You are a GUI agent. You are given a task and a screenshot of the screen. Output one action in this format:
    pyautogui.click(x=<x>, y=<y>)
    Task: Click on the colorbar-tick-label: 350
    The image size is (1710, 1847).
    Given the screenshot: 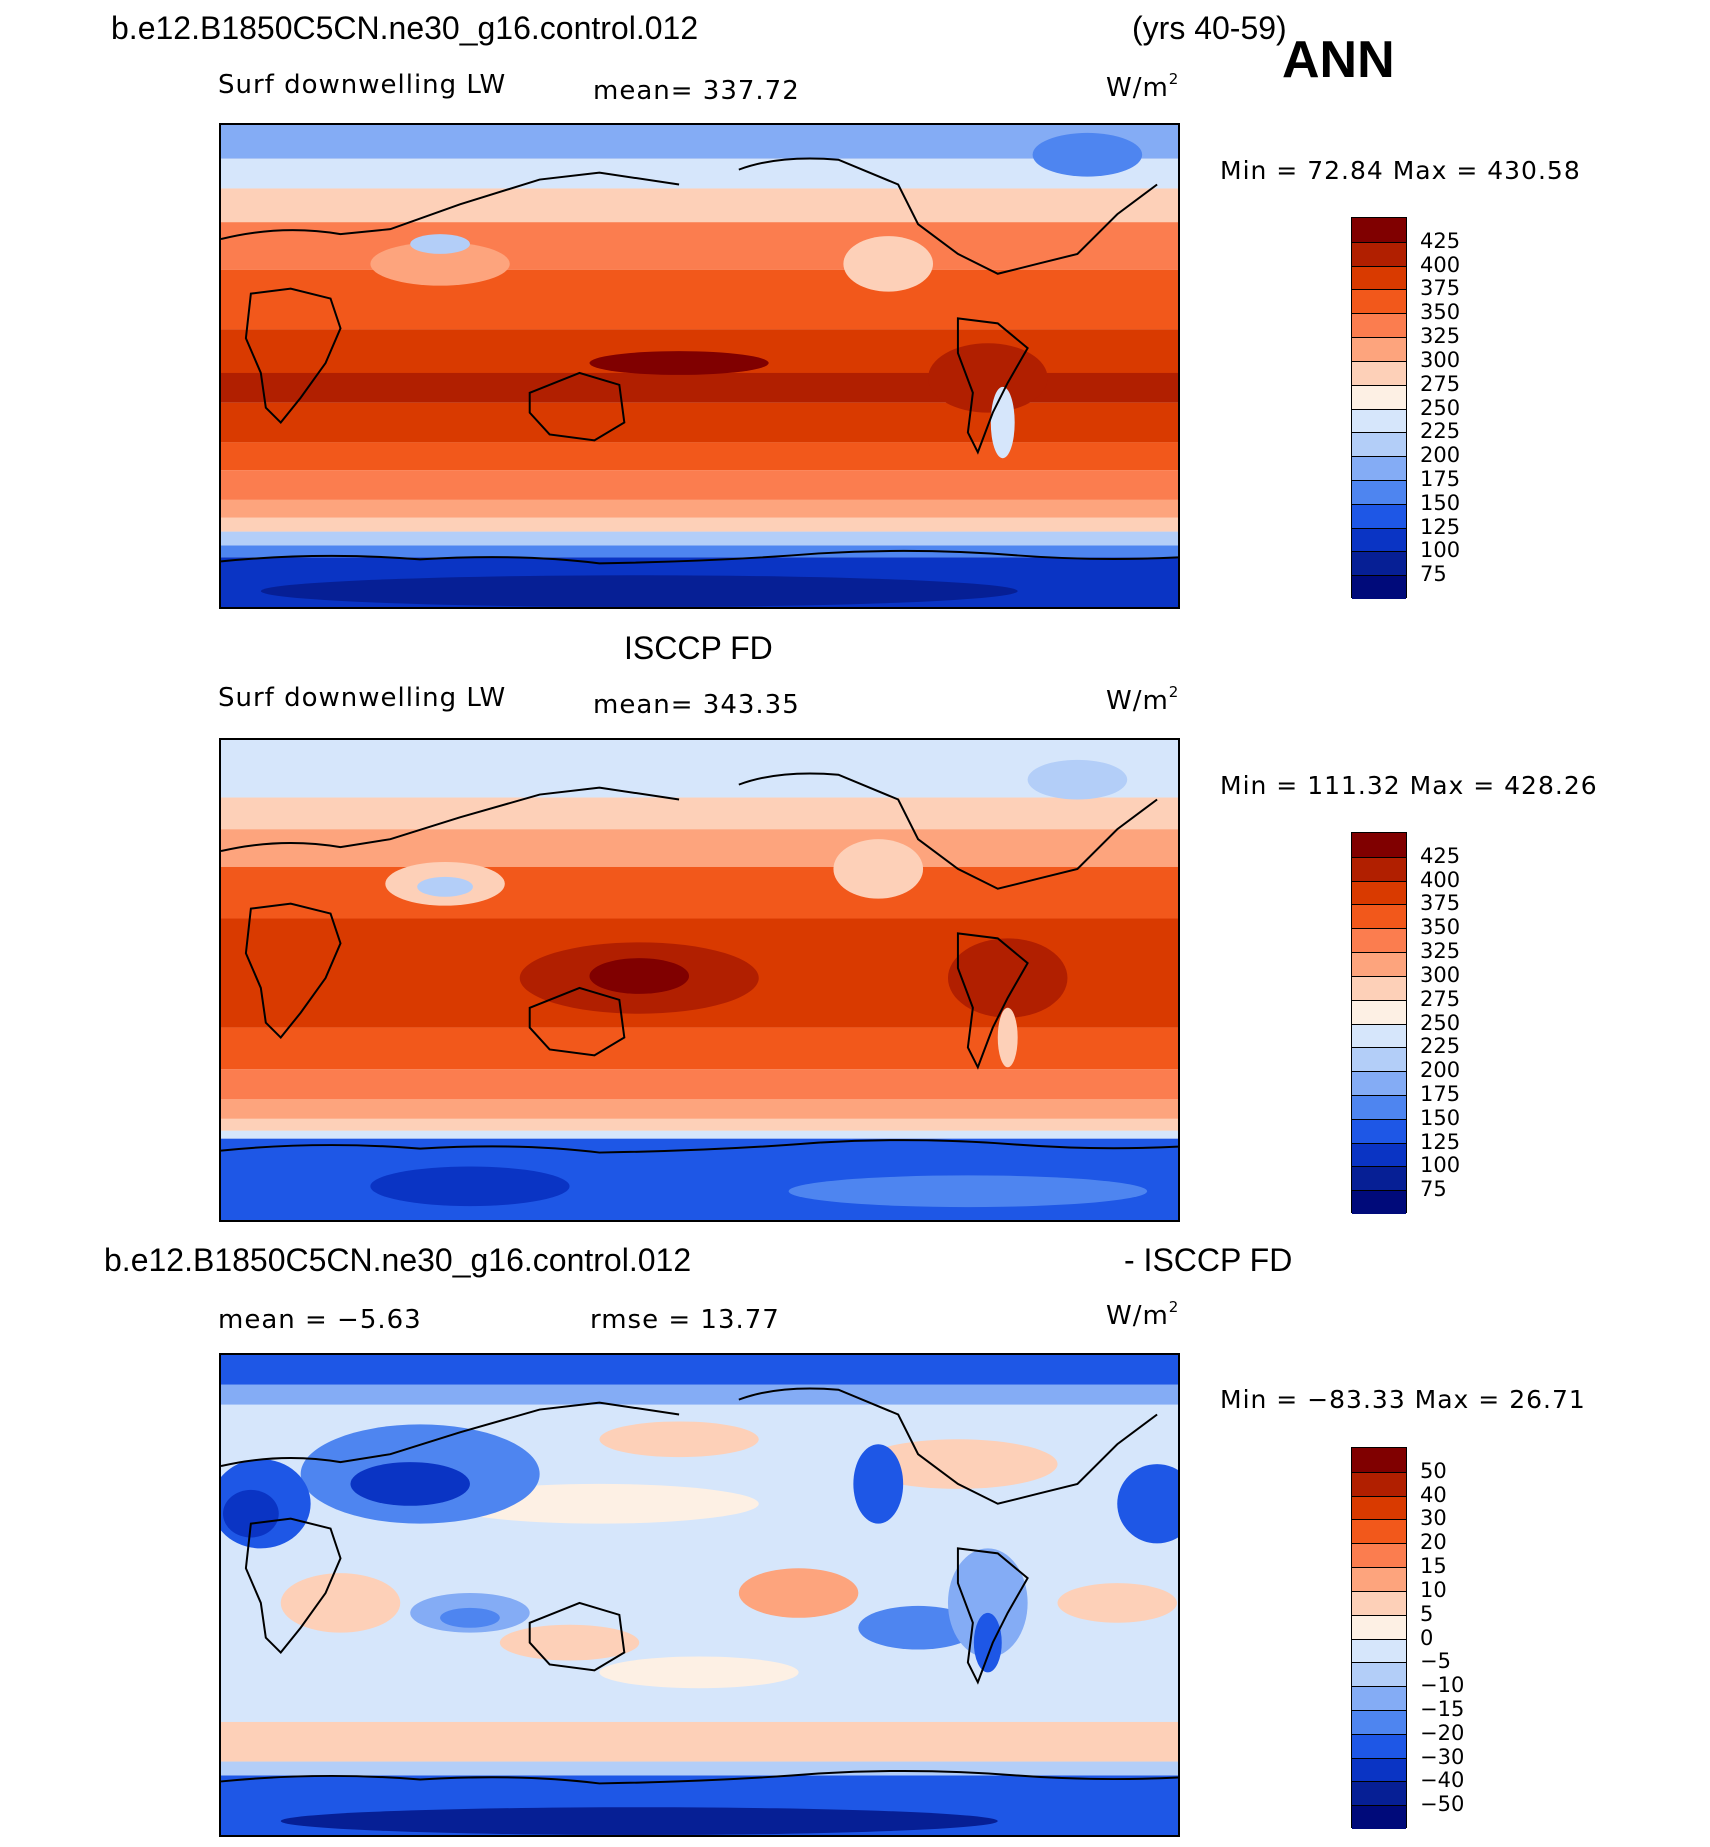 What is the action you would take?
    pyautogui.click(x=1440, y=312)
    